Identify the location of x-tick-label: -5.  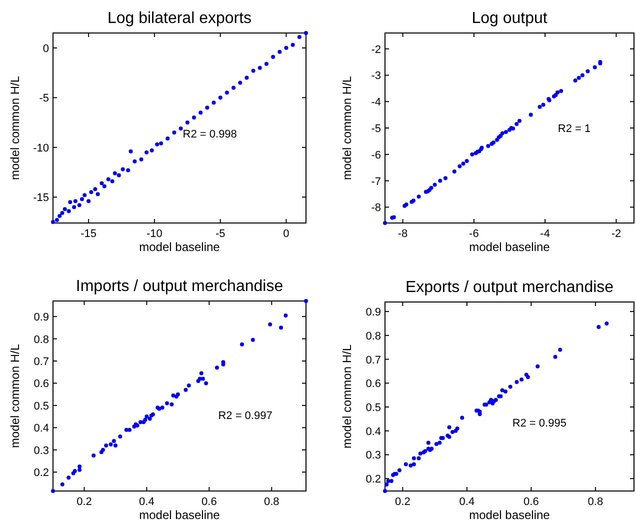
(220, 234).